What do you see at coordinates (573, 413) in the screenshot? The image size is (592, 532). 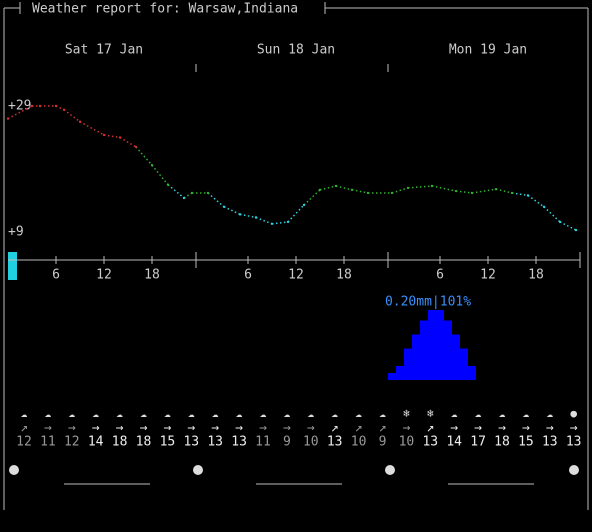 I see `weather-icon: ●` at bounding box center [573, 413].